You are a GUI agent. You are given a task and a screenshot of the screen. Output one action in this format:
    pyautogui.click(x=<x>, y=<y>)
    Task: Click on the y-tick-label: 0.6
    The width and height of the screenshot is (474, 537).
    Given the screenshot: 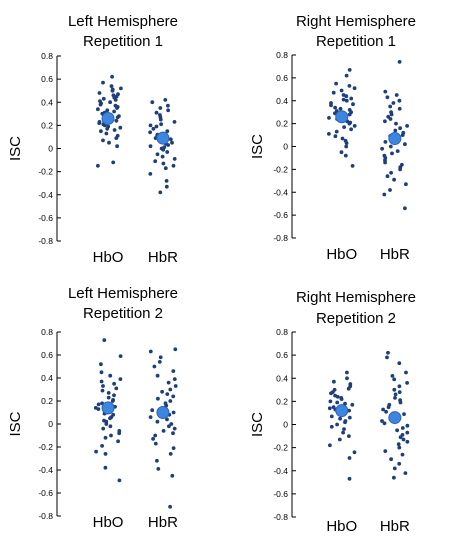 What is the action you would take?
    pyautogui.click(x=47, y=79)
    